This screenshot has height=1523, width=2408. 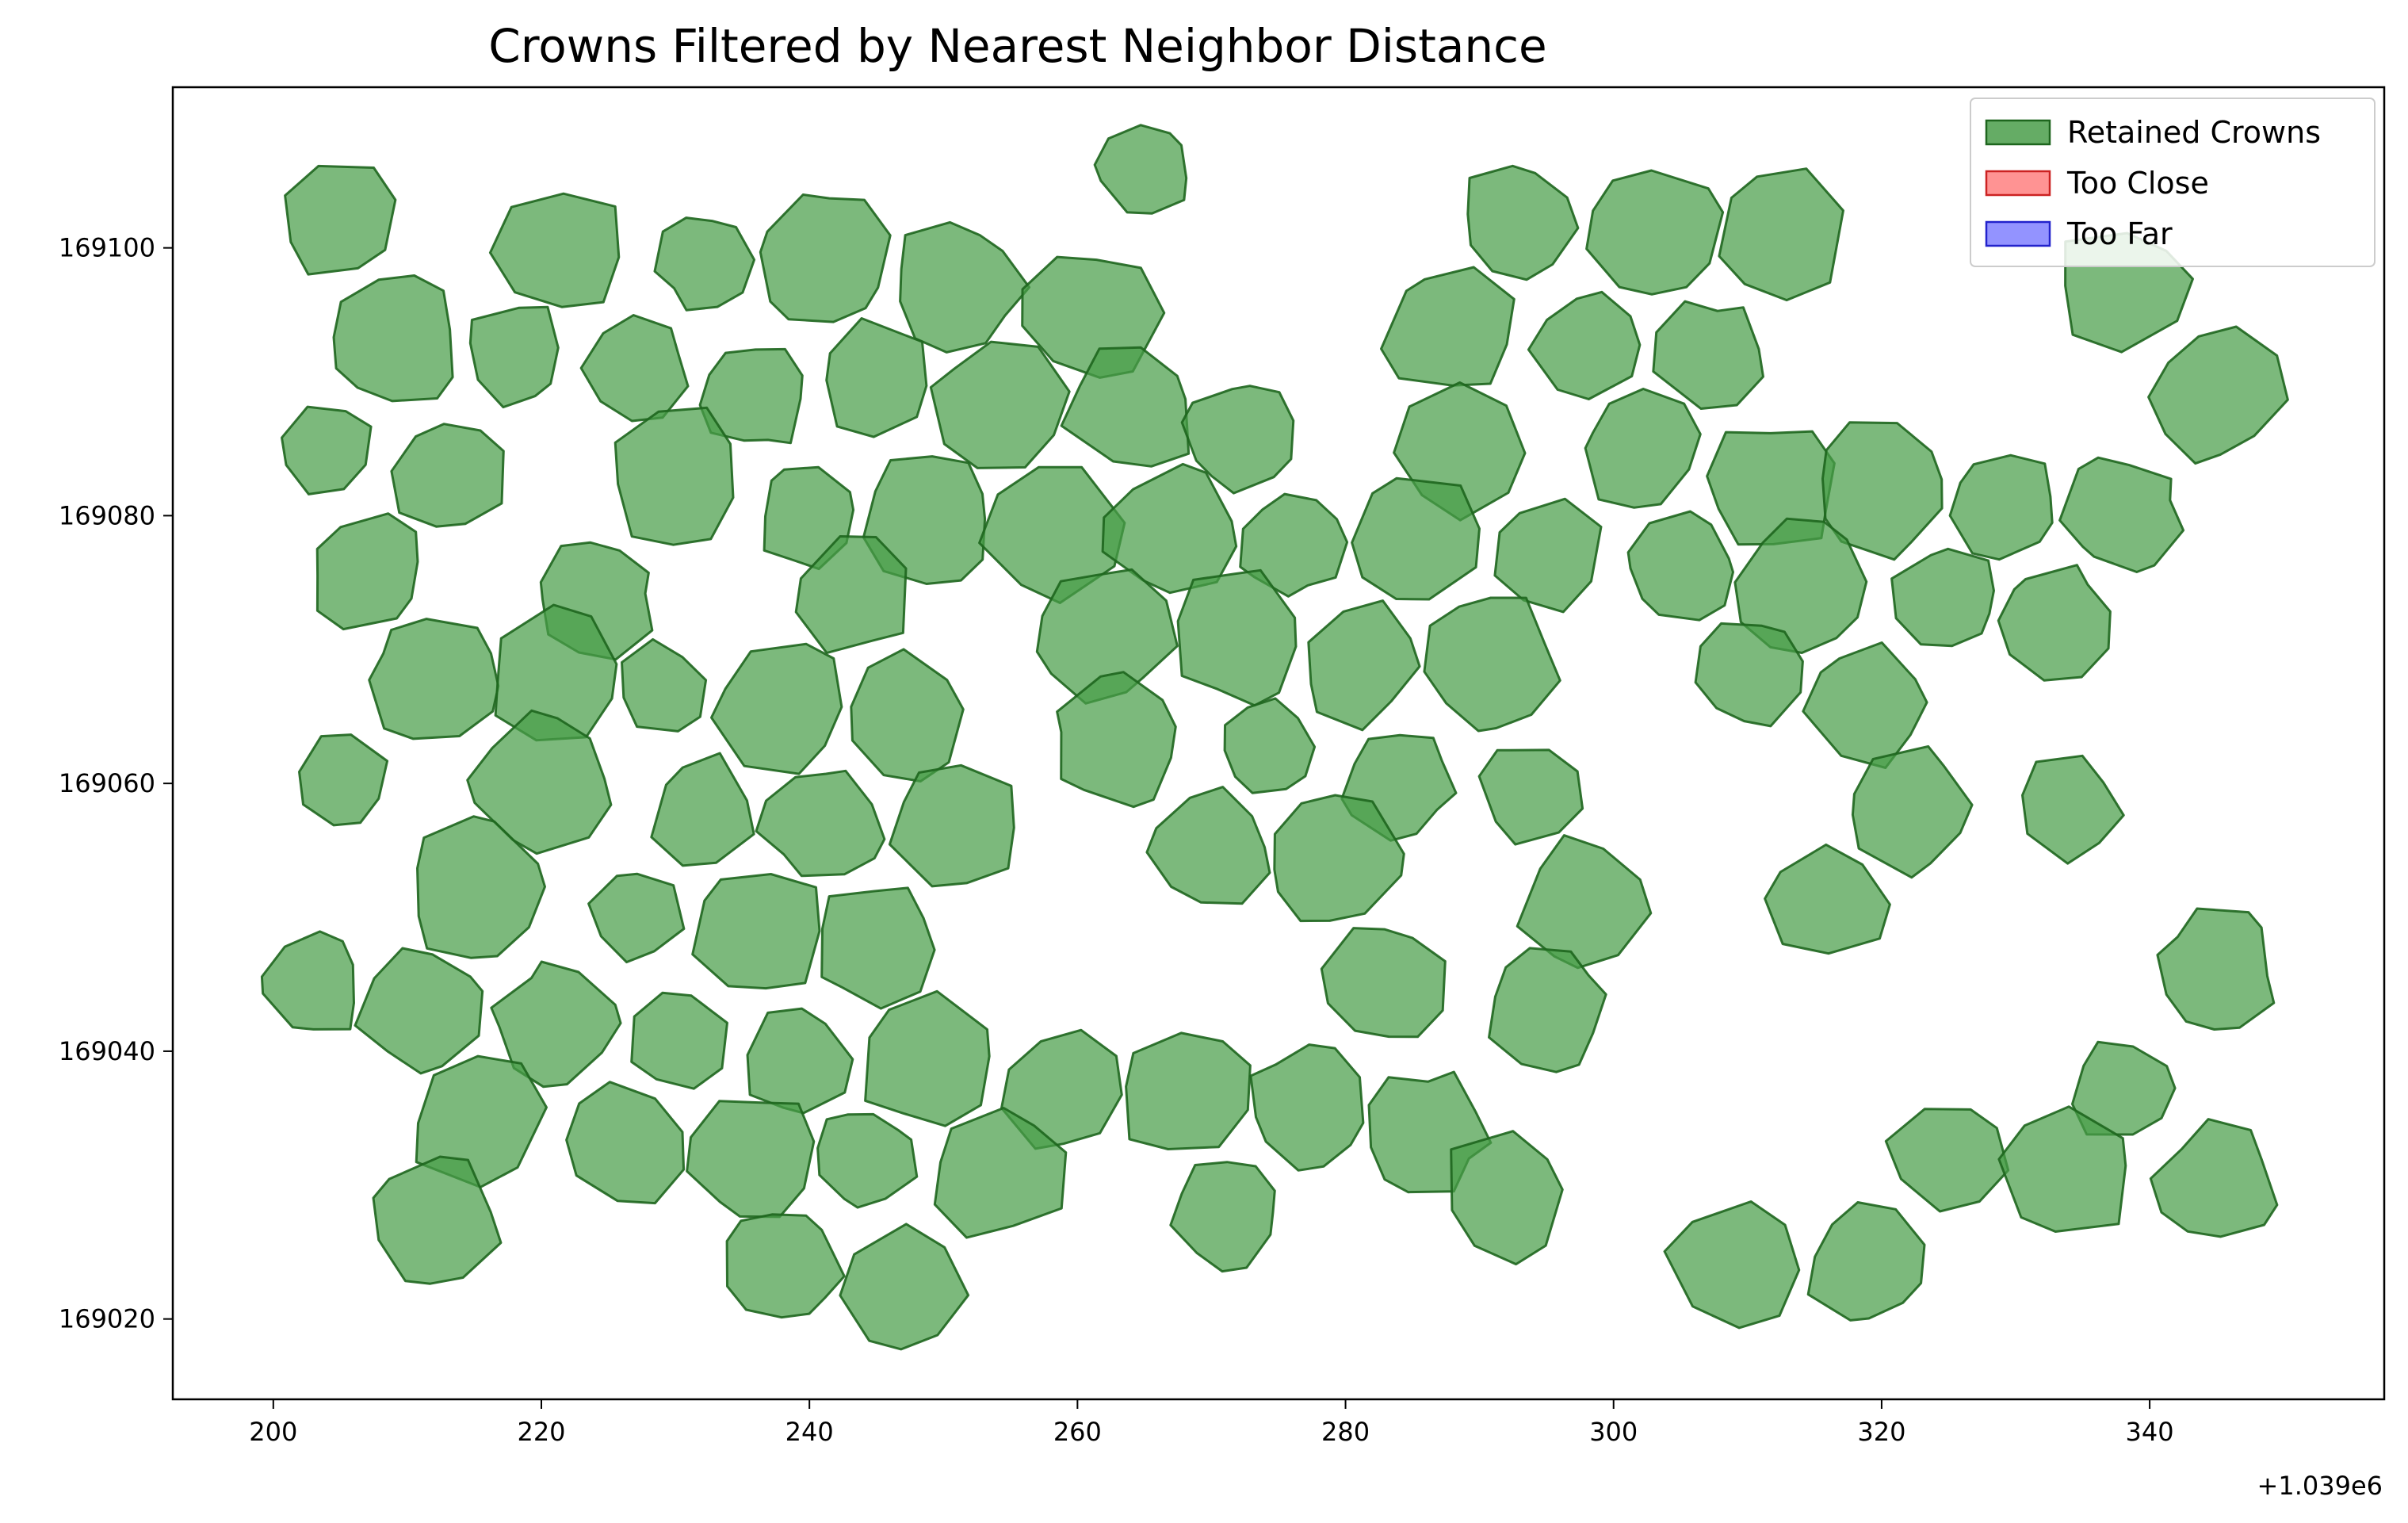 I want to click on legend-swatch-too-far, so click(x=2018, y=234).